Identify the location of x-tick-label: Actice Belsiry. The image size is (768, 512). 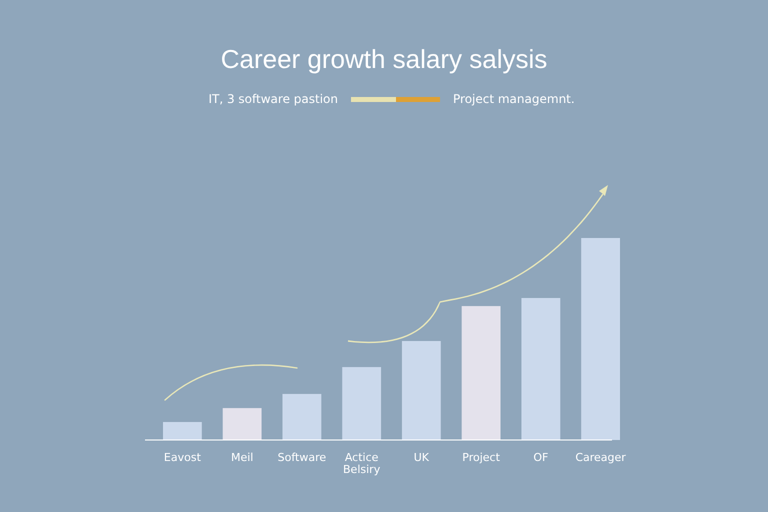
(362, 463).